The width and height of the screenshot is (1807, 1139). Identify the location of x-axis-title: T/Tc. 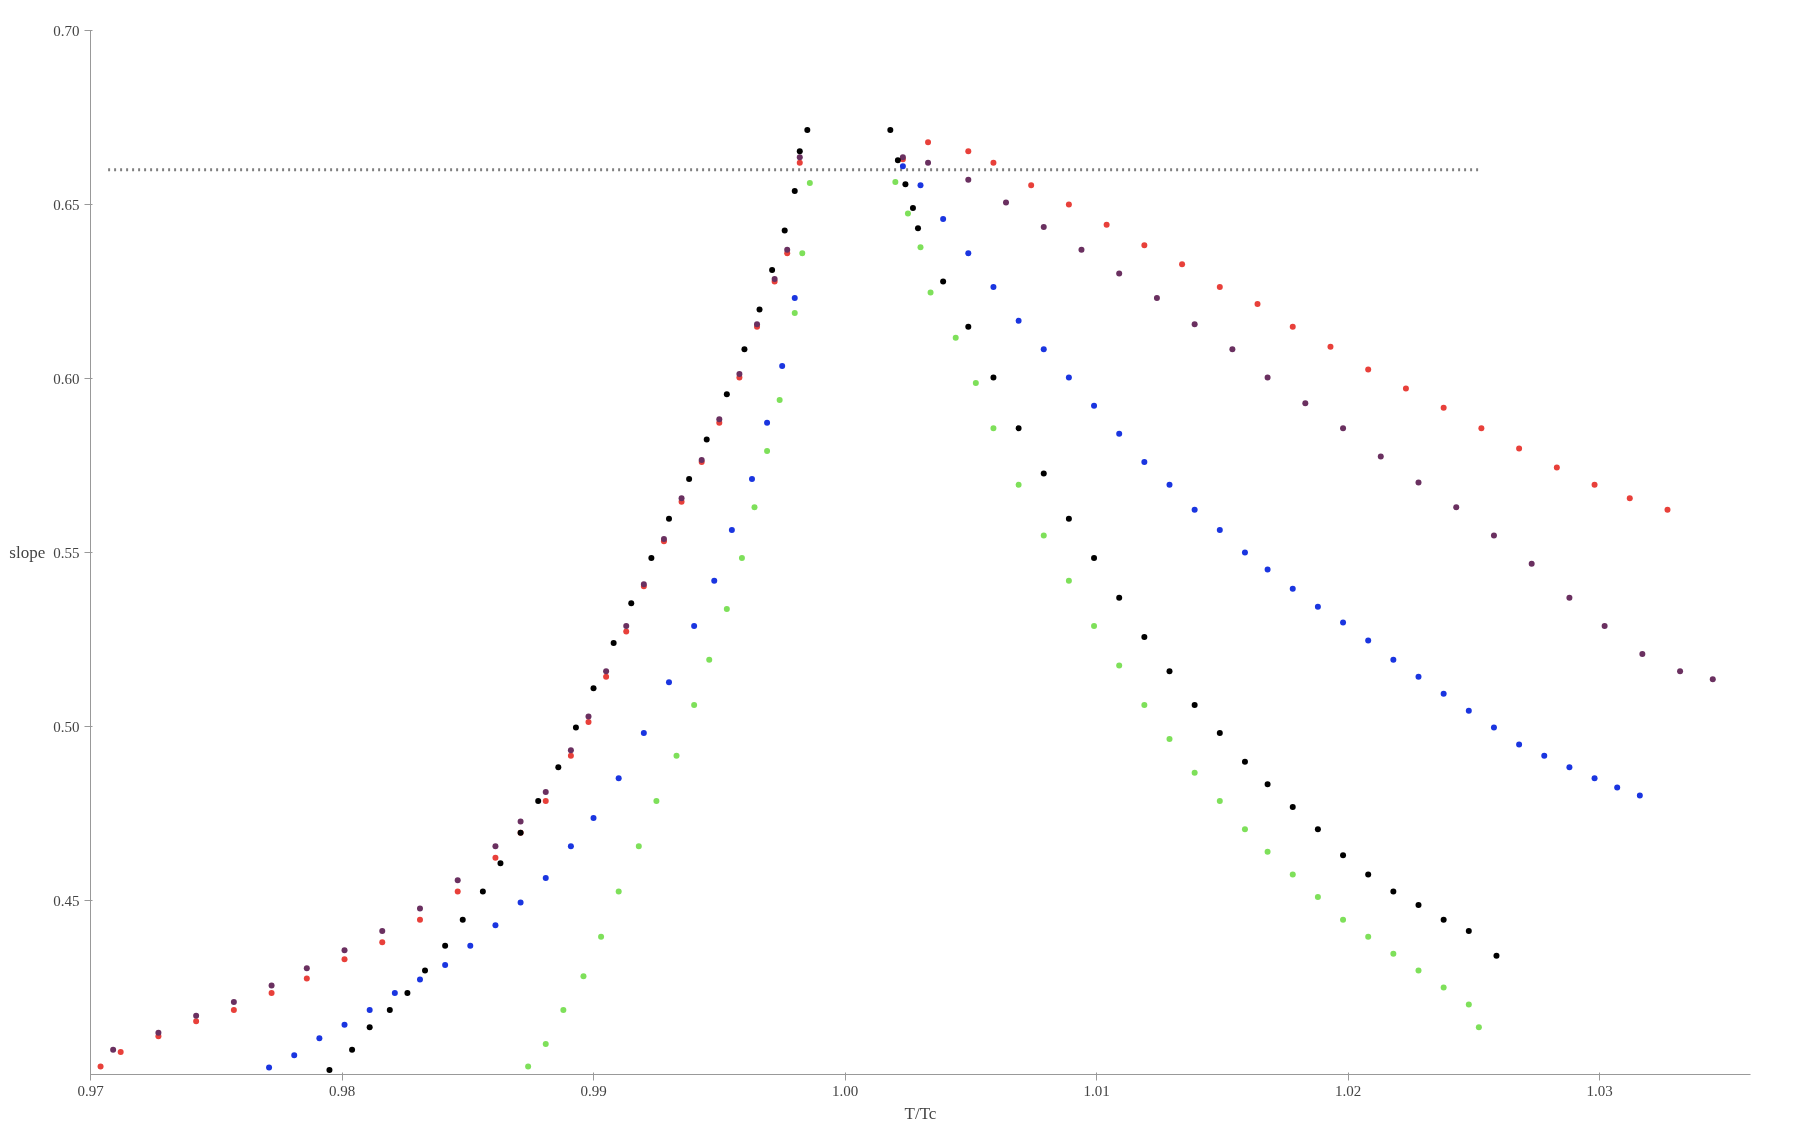
(920, 1113).